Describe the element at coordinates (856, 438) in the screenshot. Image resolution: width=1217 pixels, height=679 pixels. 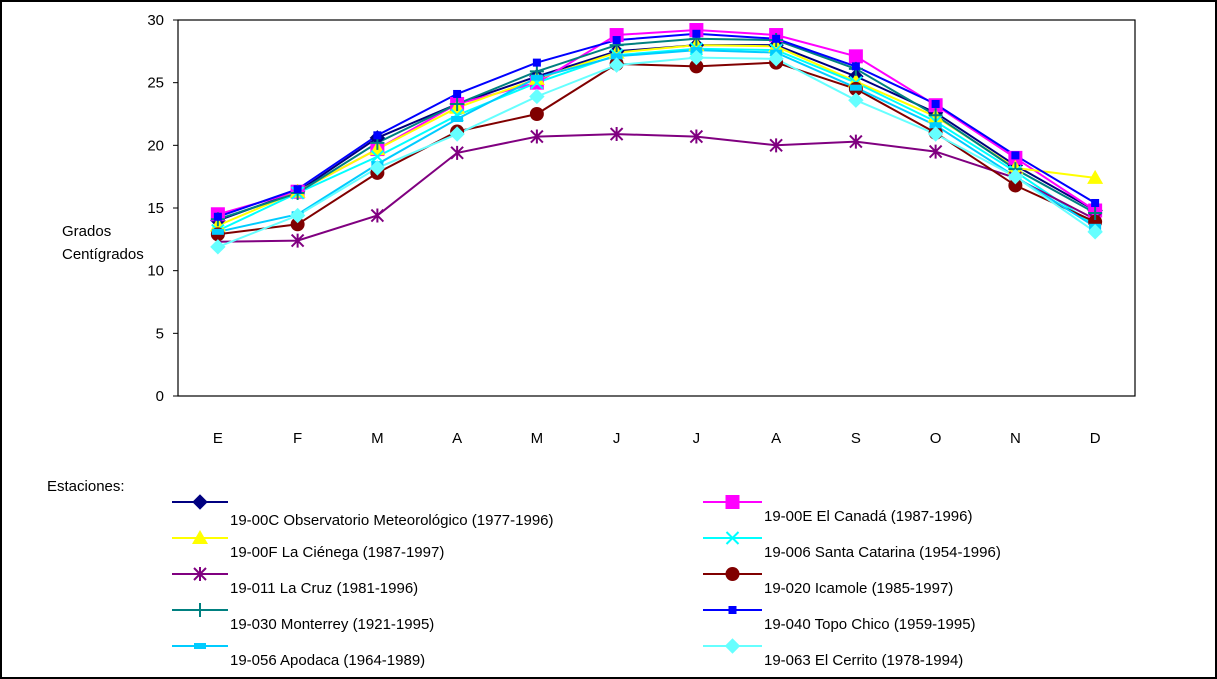
I see `x-tick-label: S` at that location.